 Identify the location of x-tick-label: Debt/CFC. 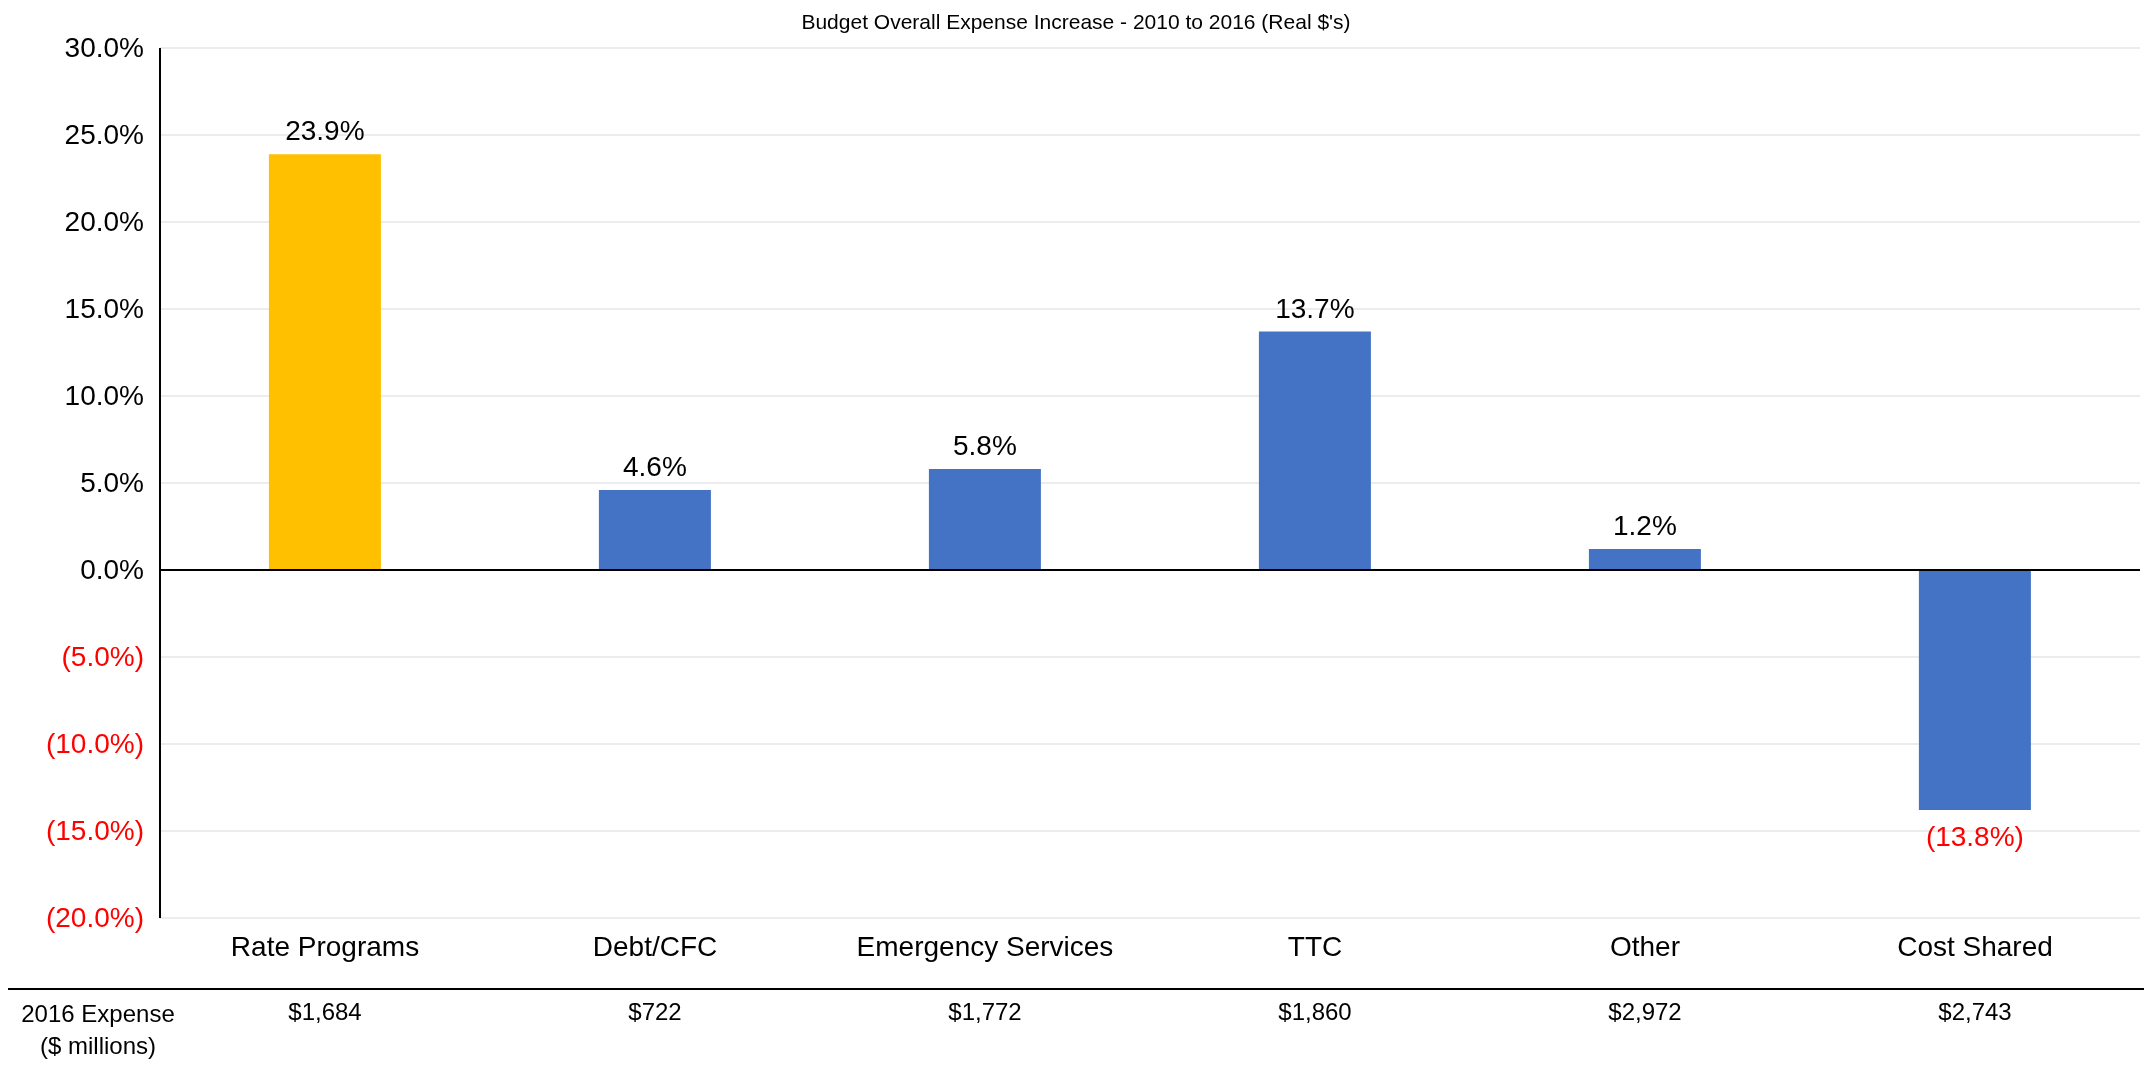
(655, 946).